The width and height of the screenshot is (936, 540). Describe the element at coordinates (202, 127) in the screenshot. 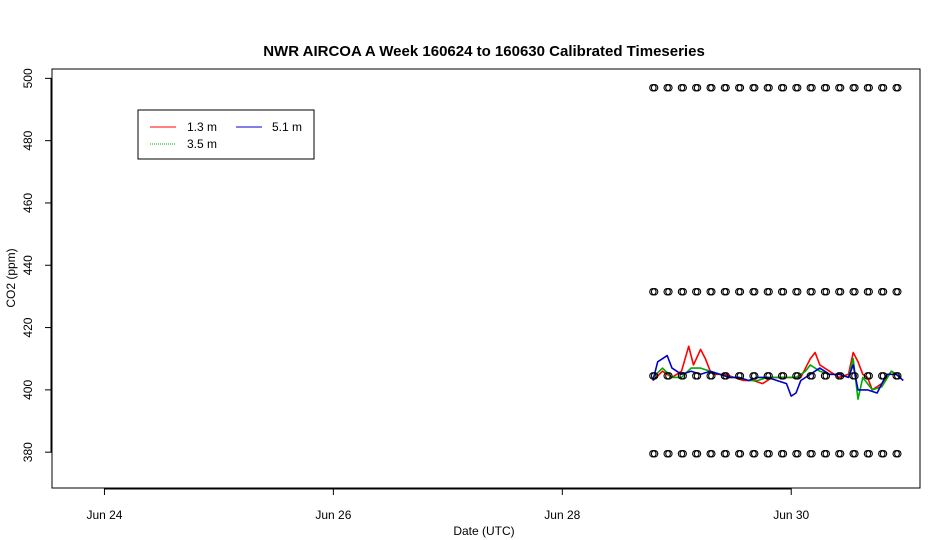

I see `legend-label-1-3m: 1.3 m` at that location.